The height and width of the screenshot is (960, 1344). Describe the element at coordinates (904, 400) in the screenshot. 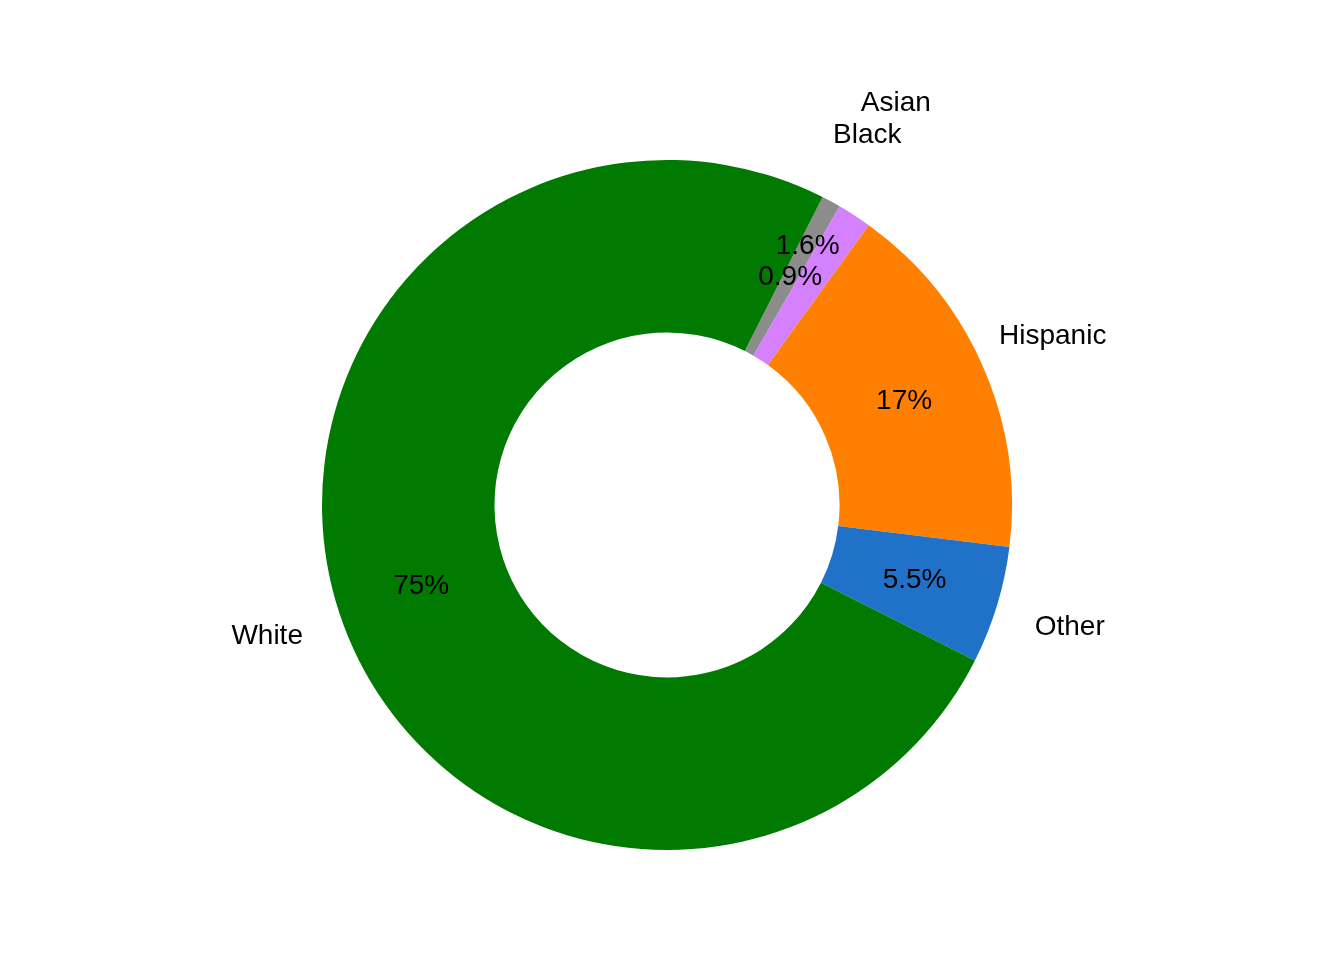

I see `data-label: 17%` at that location.